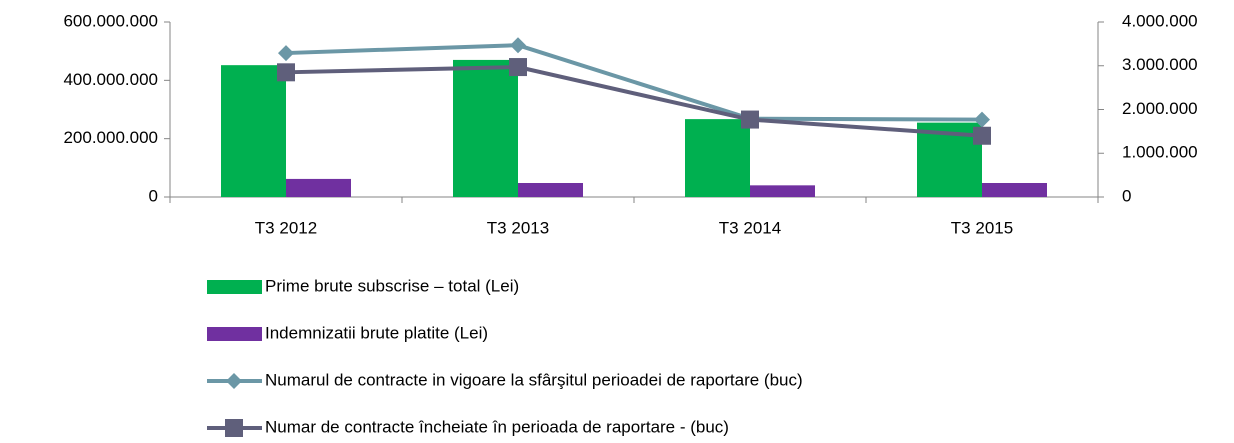 The height and width of the screenshot is (443, 1234). What do you see at coordinates (1126, 195) in the screenshot?
I see `y2-tick-label: 0` at bounding box center [1126, 195].